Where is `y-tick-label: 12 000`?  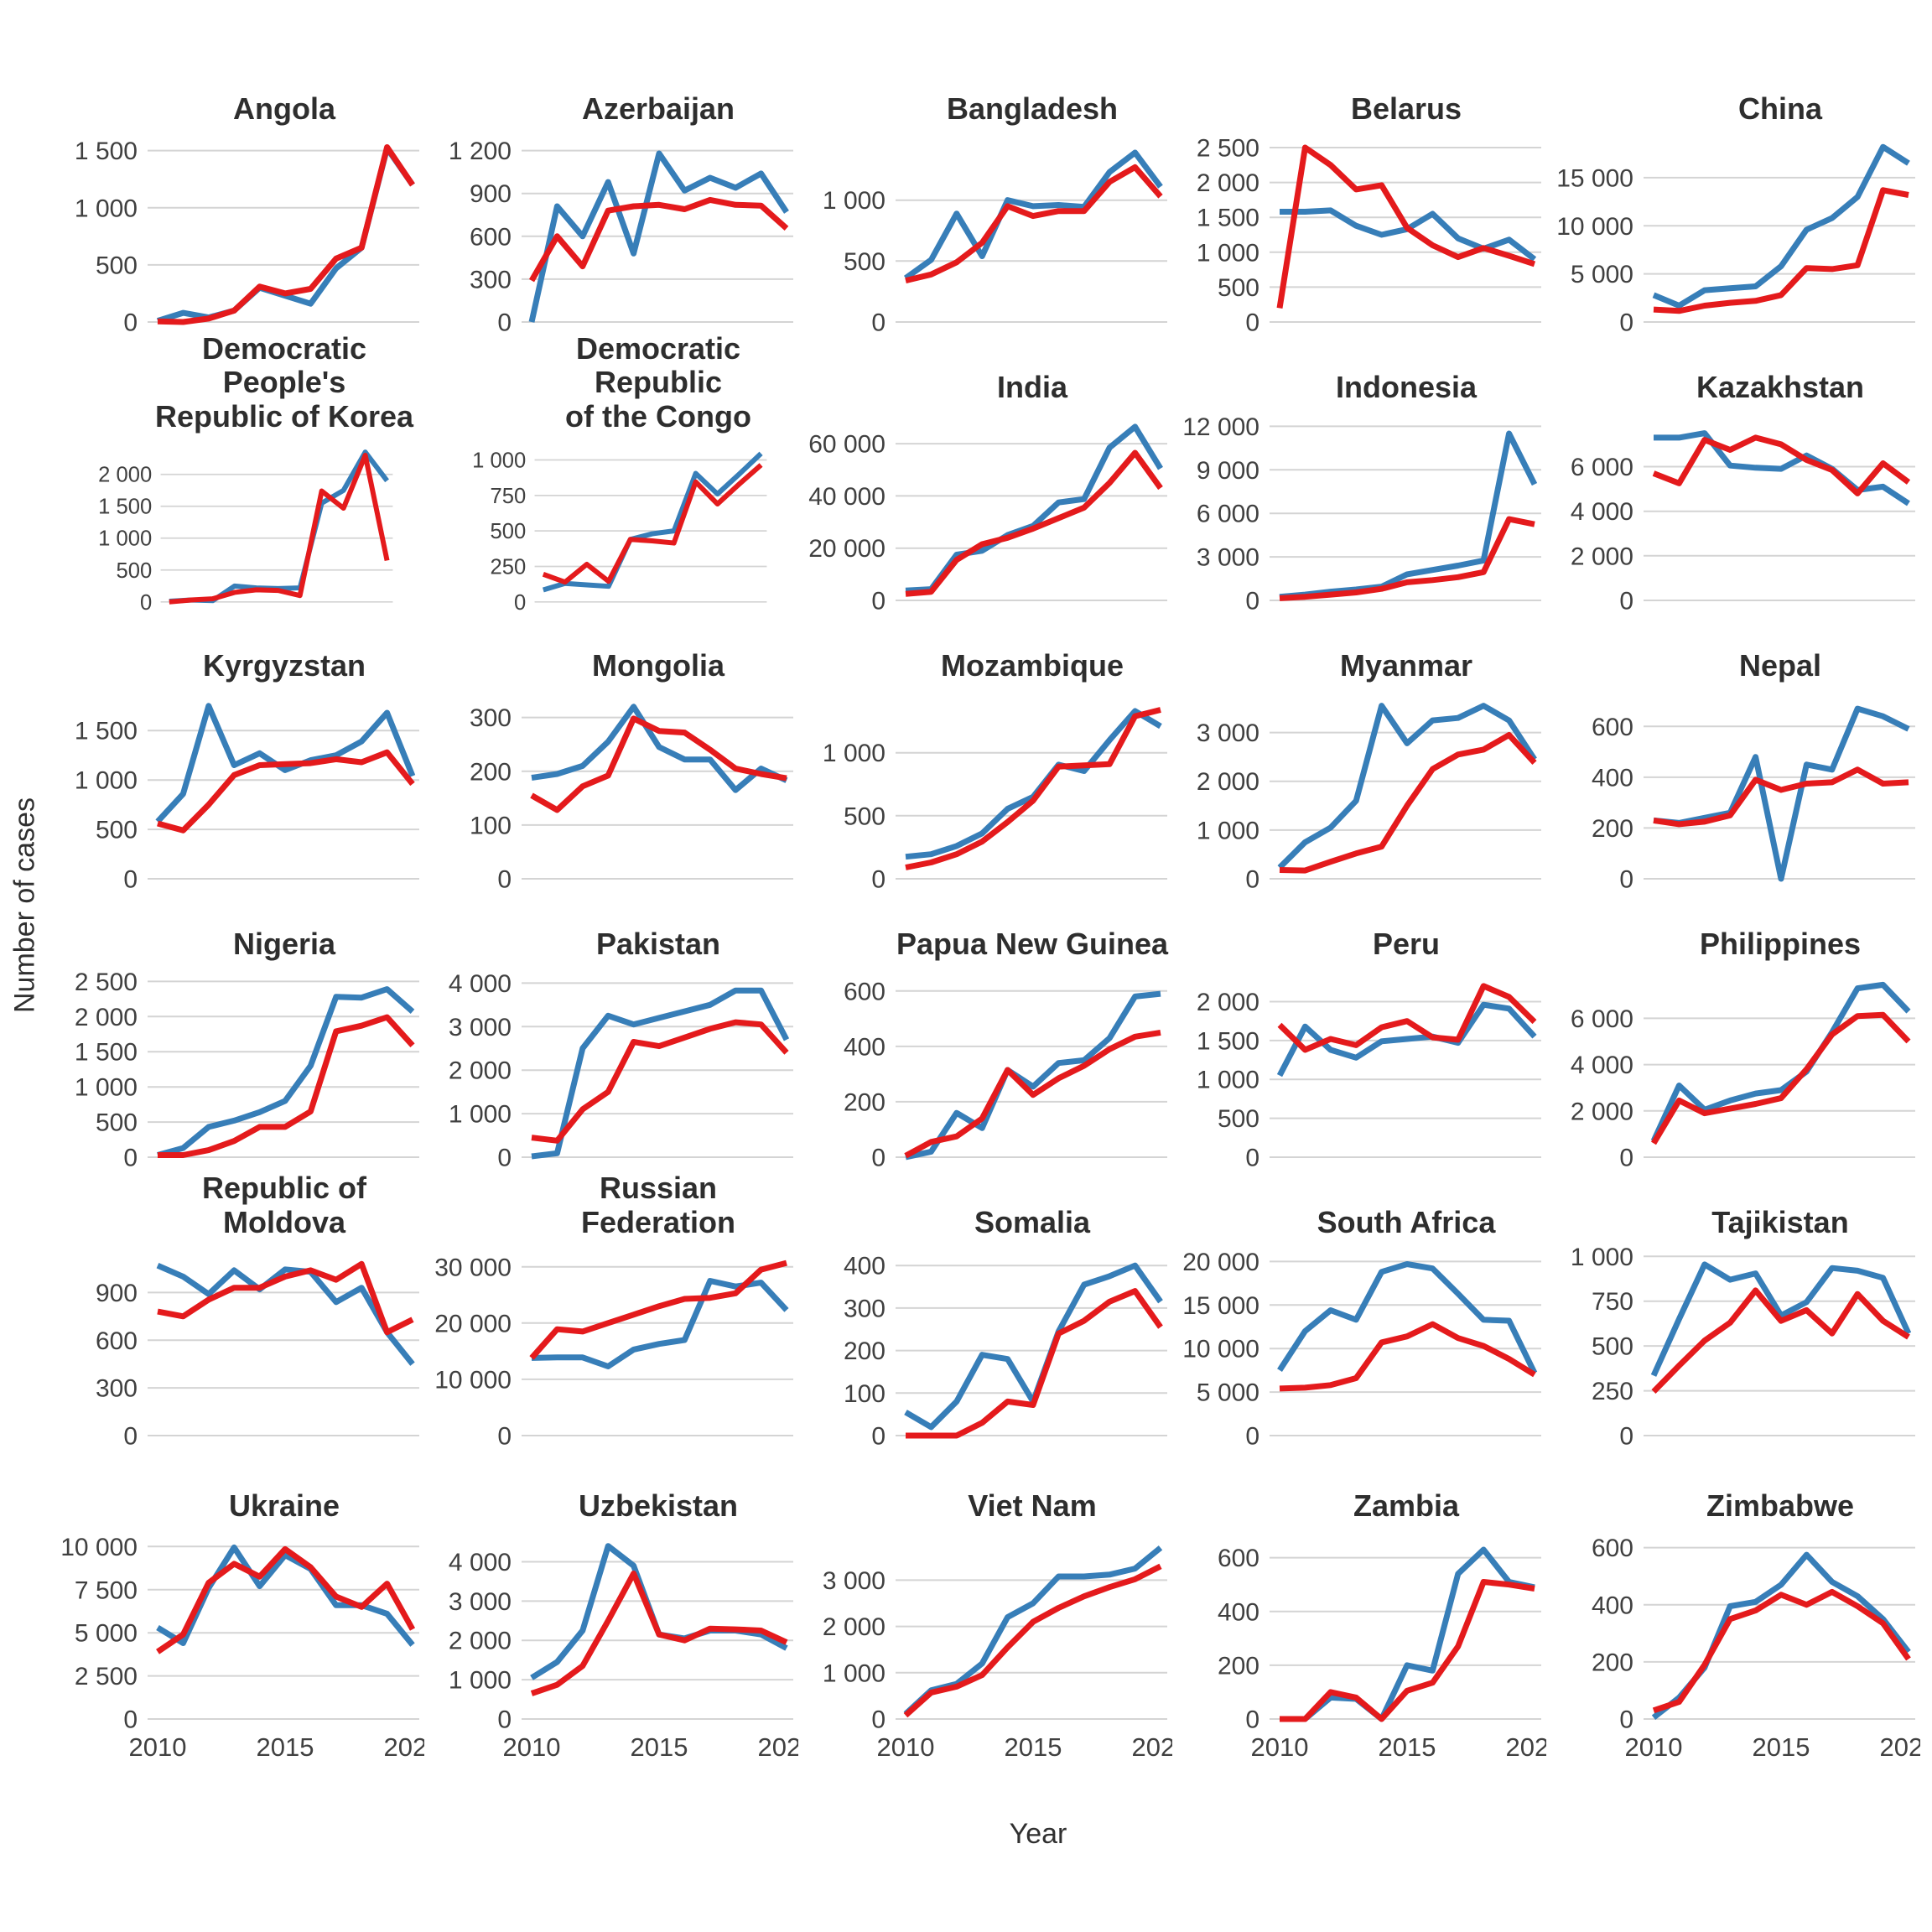 y-tick-label: 12 000 is located at coordinates (1220, 427).